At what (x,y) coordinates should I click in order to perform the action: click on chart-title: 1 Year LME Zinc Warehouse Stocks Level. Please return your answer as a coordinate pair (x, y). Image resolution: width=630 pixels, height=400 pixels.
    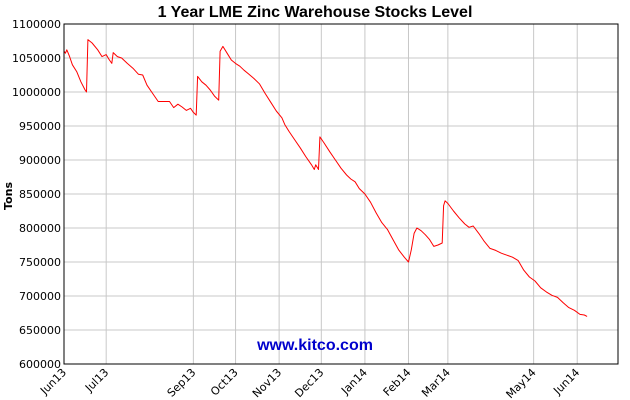
    Looking at the image, I should click on (315, 12).